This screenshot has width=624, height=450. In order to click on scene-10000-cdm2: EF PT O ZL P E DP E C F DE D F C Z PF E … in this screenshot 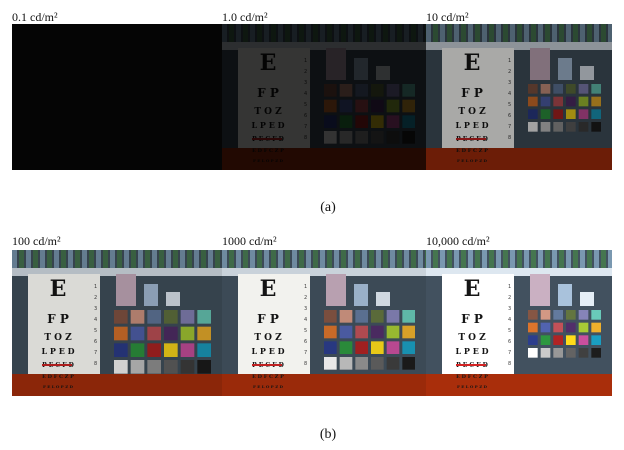, I will do `click(519, 323)`.